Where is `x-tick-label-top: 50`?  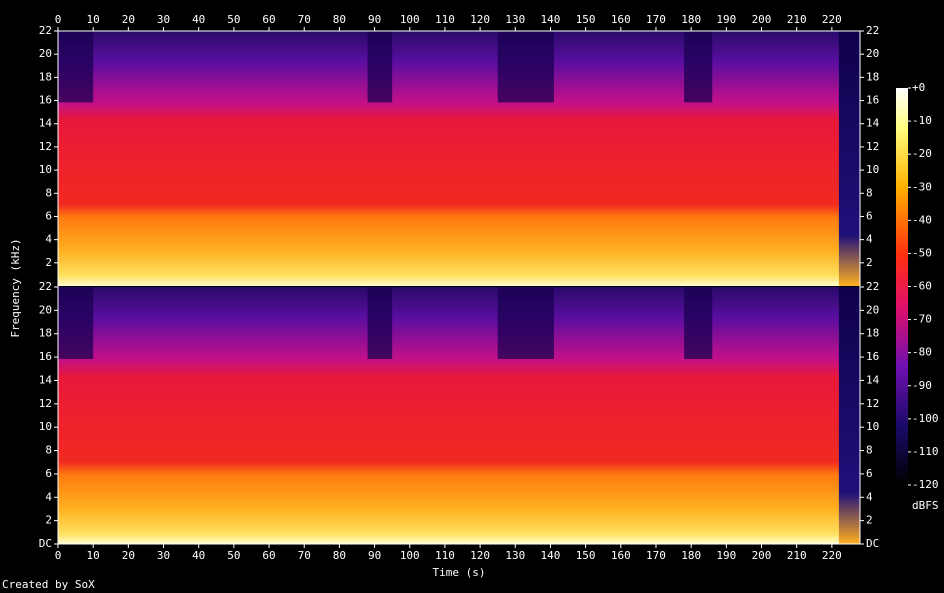 x-tick-label-top: 50 is located at coordinates (233, 19).